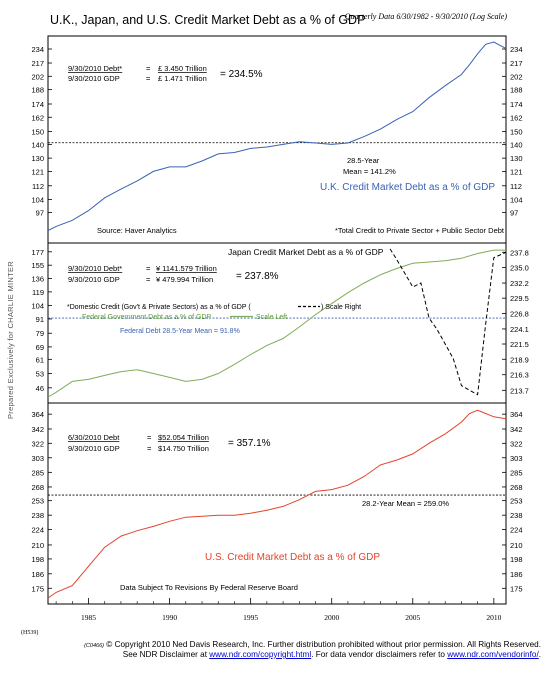 The height and width of the screenshot is (680, 547). What do you see at coordinates (94, 448) in the screenshot?
I see `us-gdp-label: 9/30/2010 GDP` at bounding box center [94, 448].